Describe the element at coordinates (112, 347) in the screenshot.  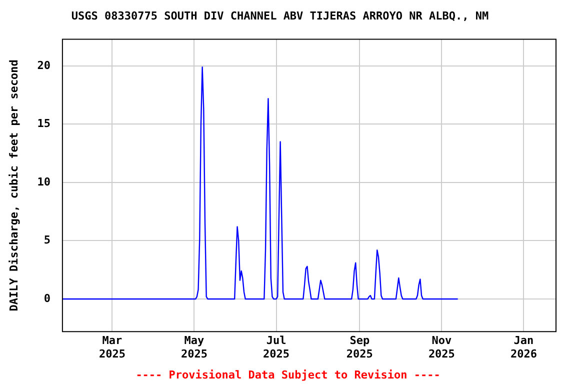
I see `x-tick-label: Mar 2025` at that location.